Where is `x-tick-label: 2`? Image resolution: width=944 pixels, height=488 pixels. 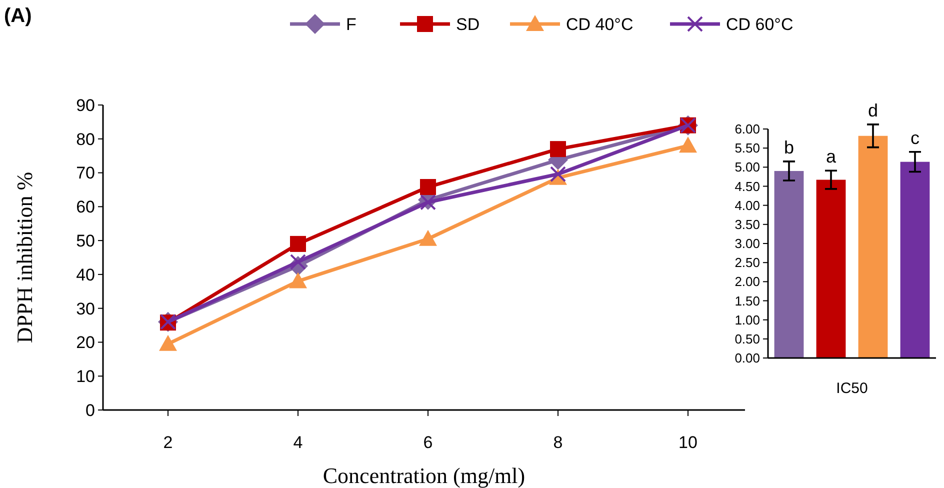
x-tick-label: 2 is located at coordinates (168, 442).